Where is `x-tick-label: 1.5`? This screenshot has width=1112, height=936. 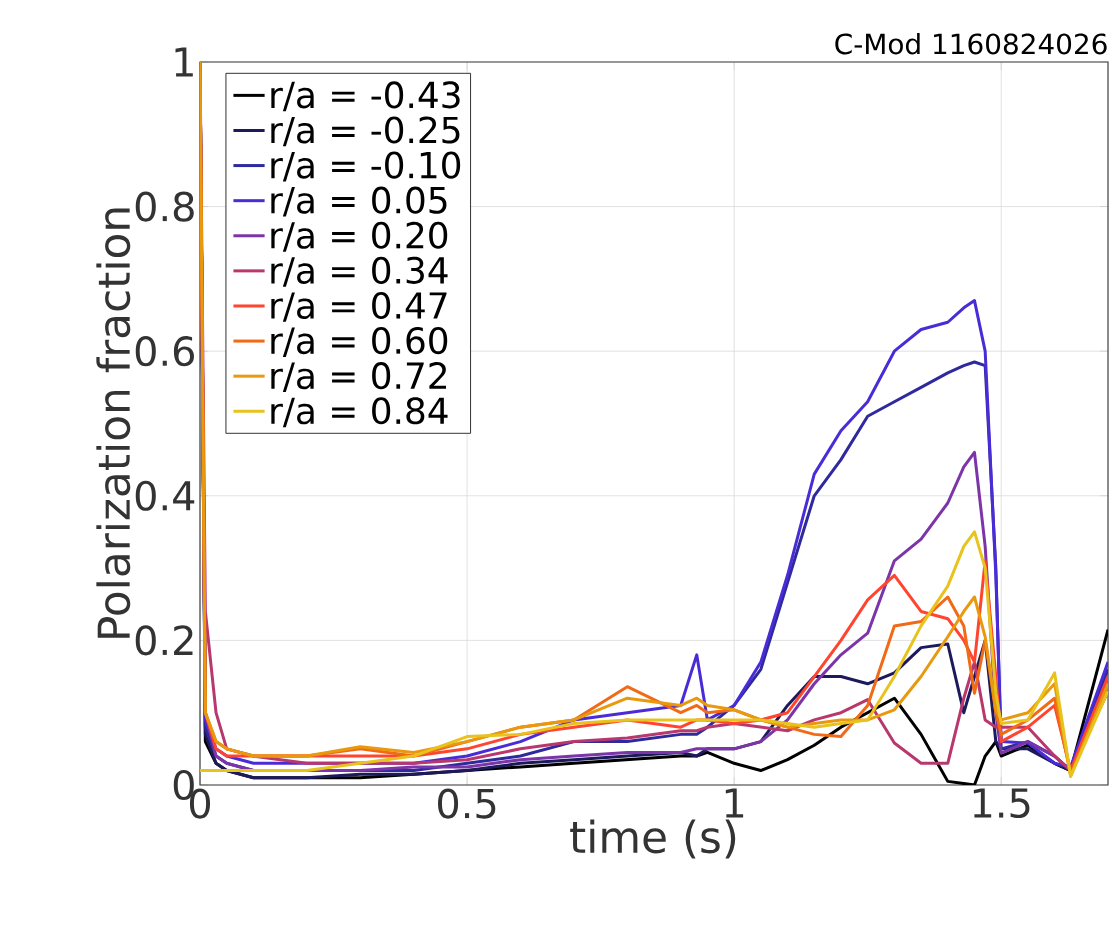 x-tick-label: 1.5 is located at coordinates (1001, 803).